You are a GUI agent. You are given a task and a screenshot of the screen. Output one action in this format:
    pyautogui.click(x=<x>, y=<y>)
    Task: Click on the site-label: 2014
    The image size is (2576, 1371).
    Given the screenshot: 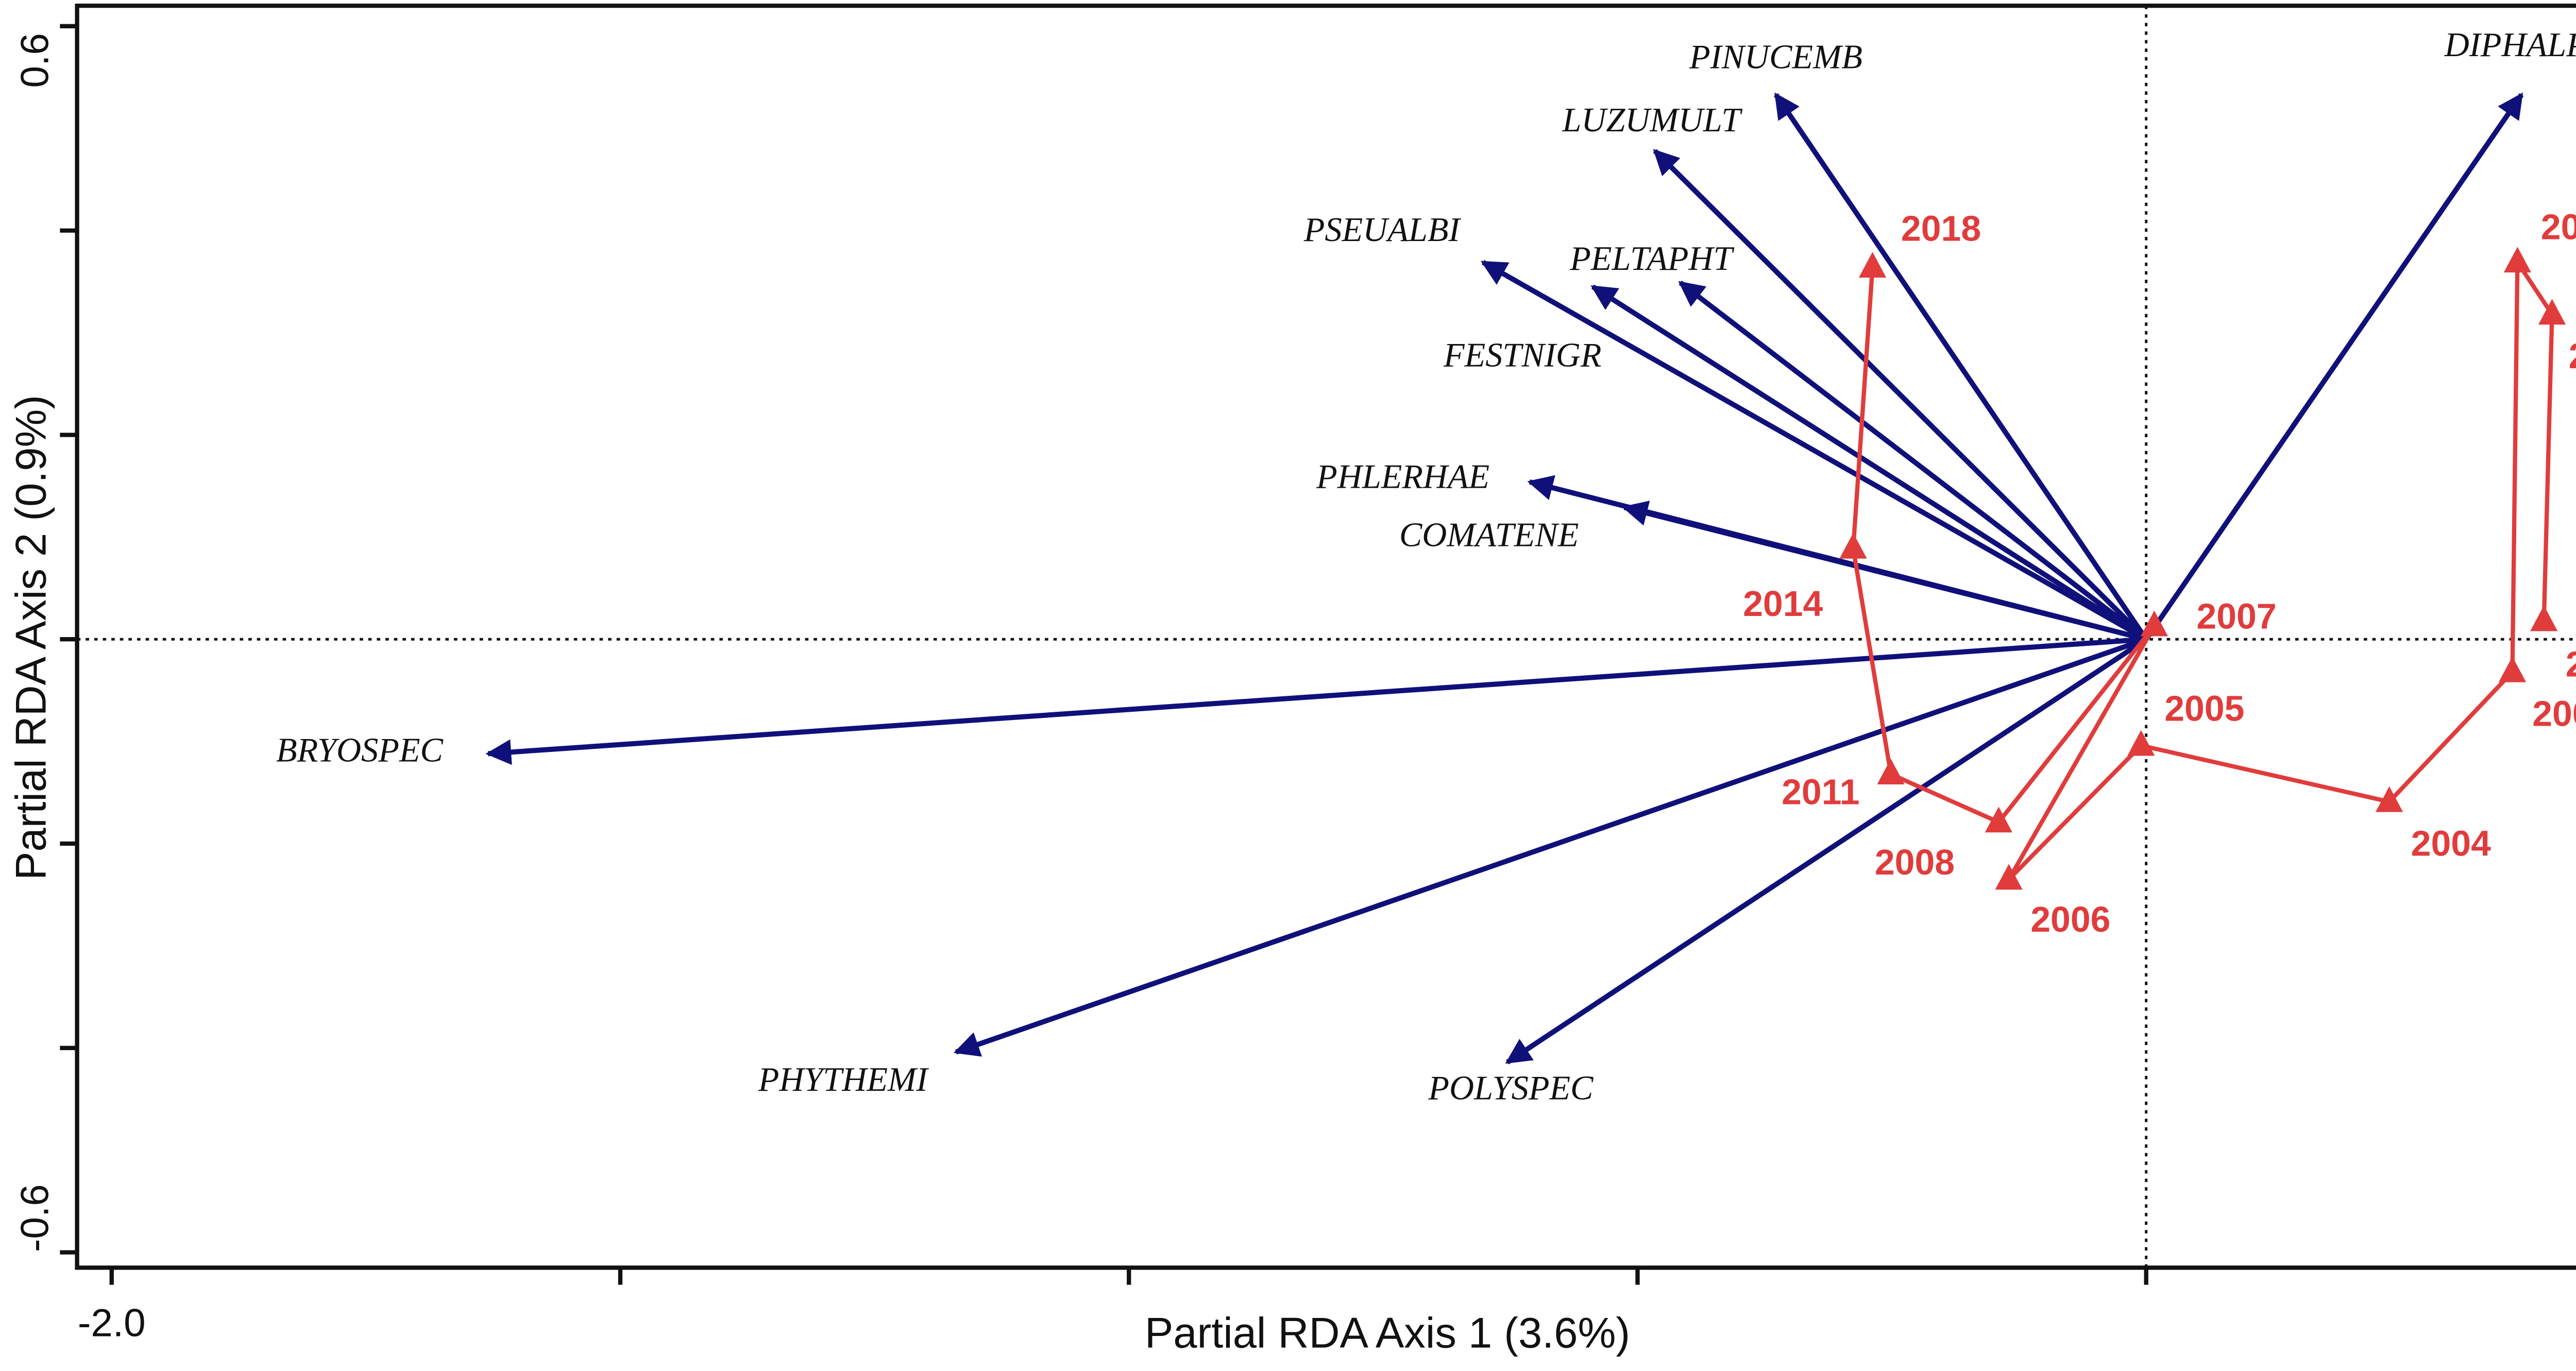 What is the action you would take?
    pyautogui.click(x=1783, y=604)
    